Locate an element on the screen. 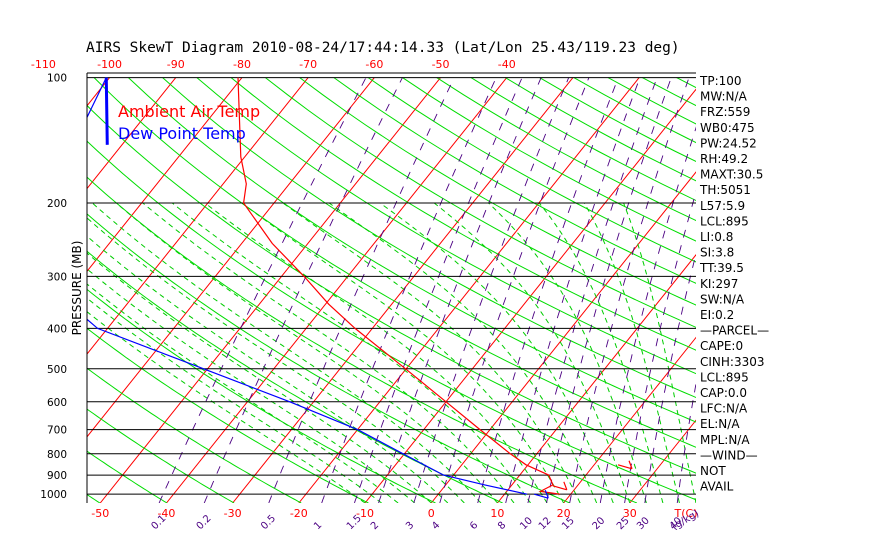  index-line: RH:49.2 is located at coordinates (724, 159).